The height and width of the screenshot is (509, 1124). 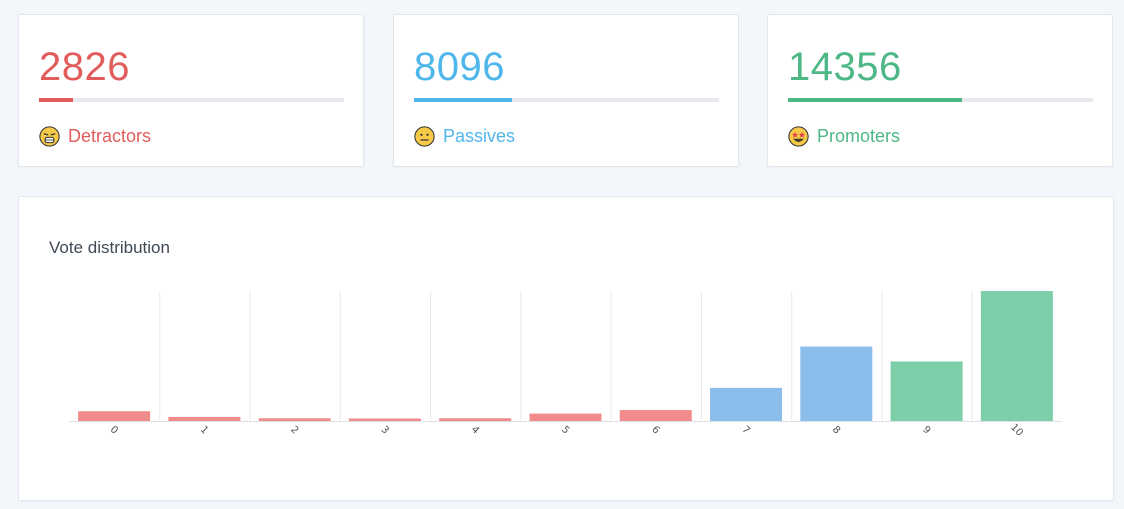 I want to click on weary-face-icon, so click(x=49, y=136).